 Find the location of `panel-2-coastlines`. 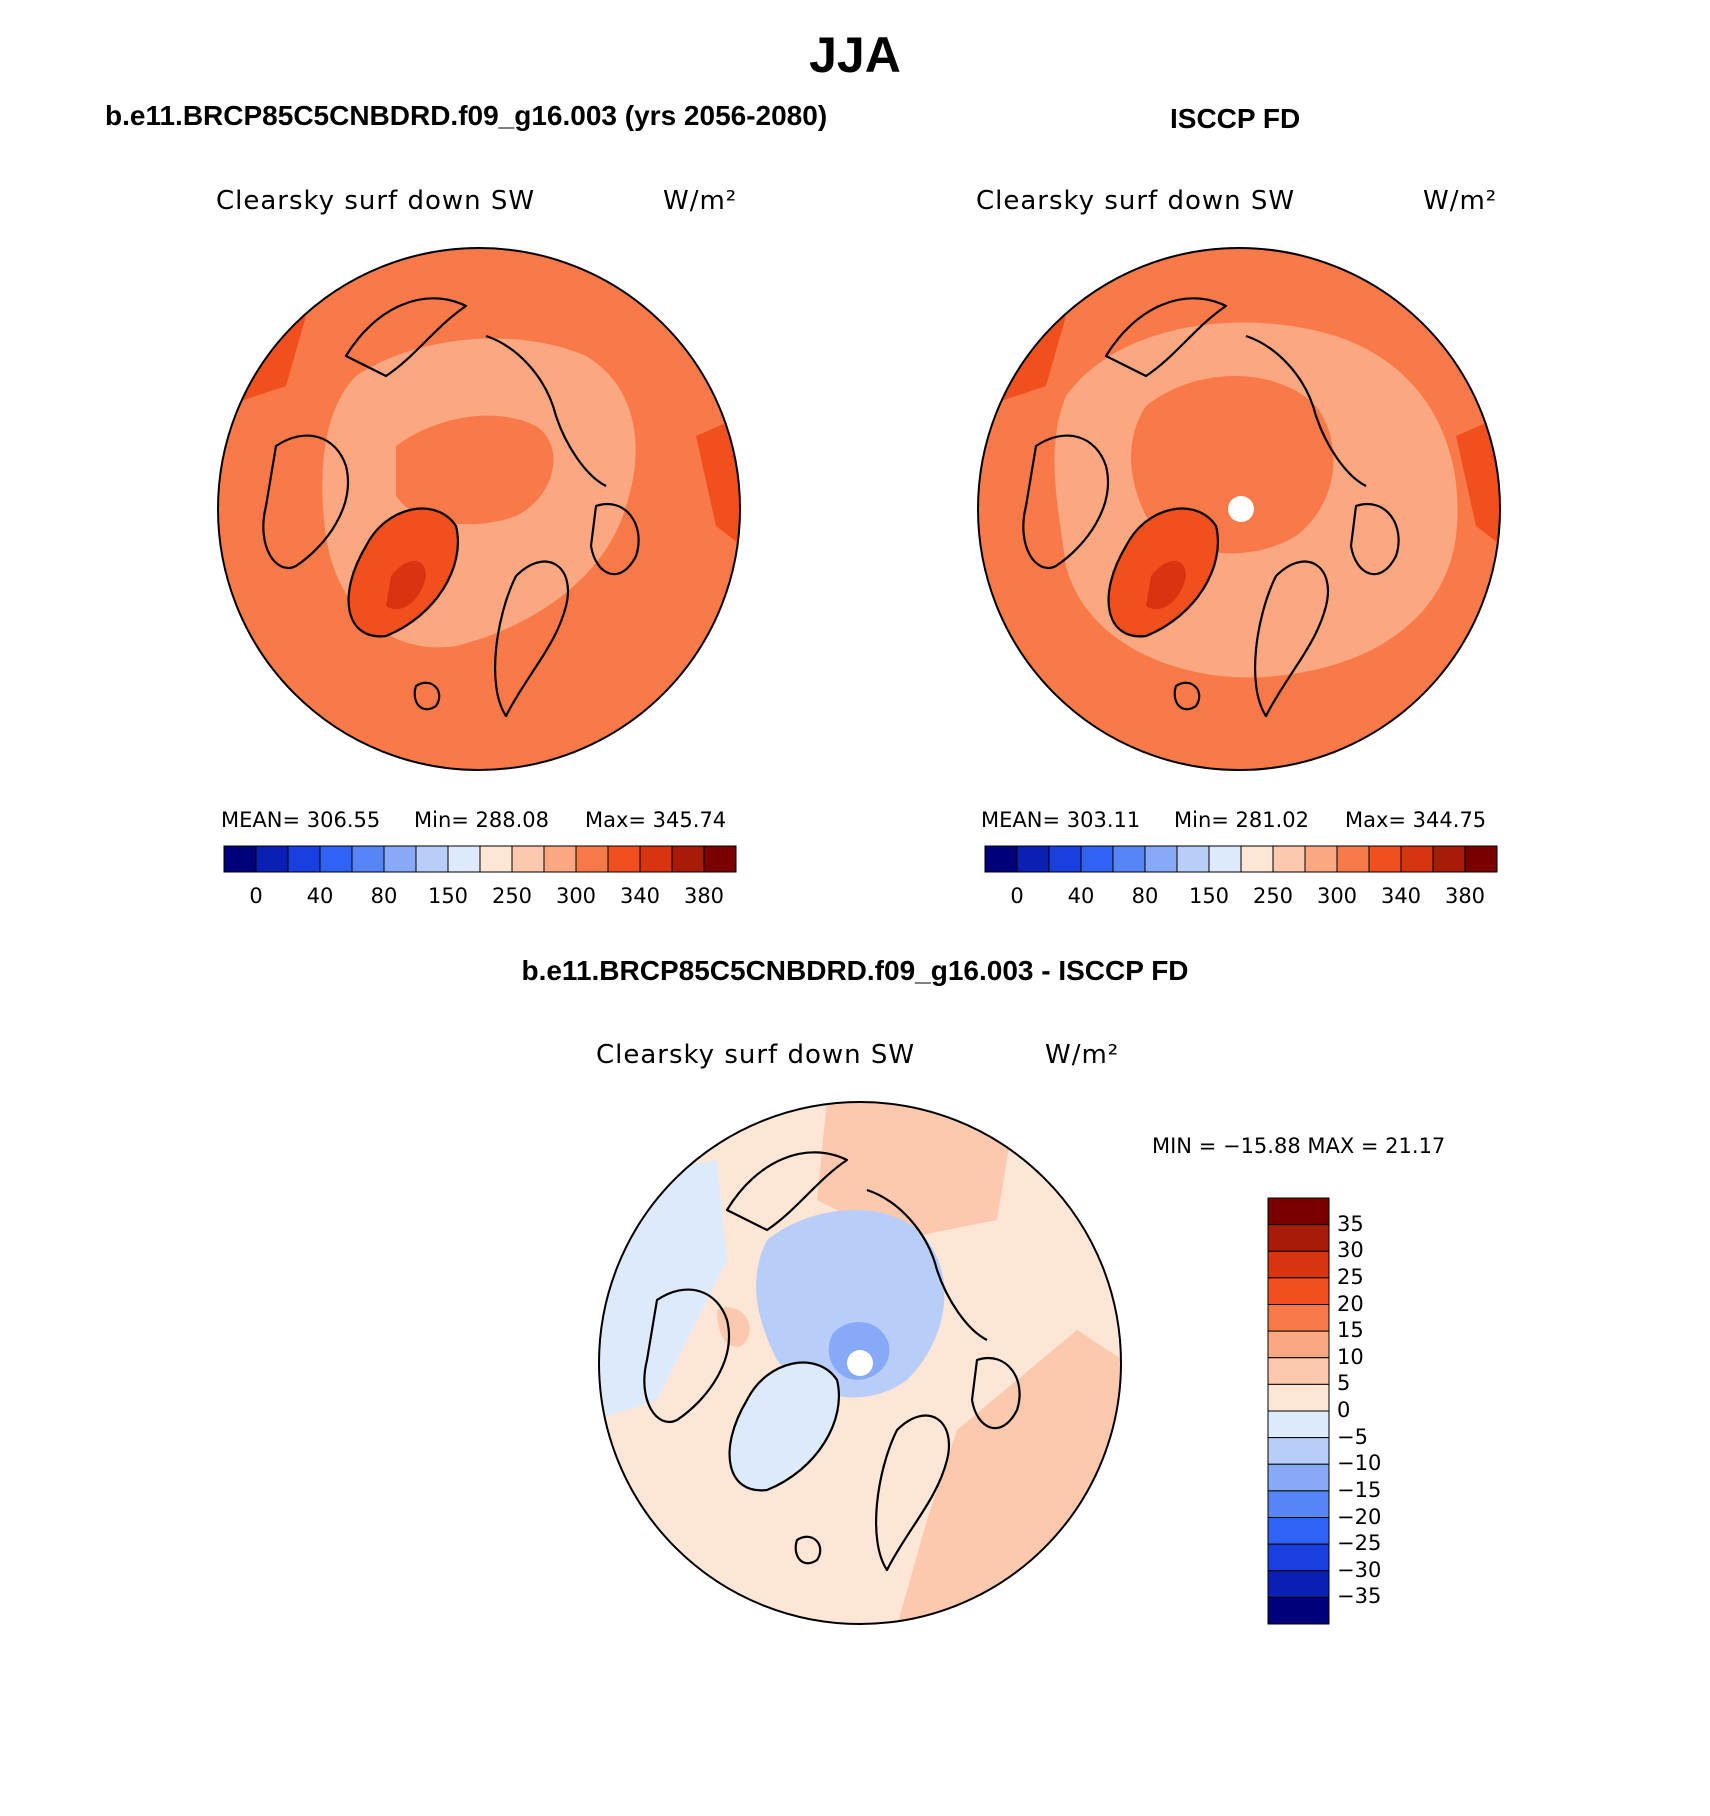

panel-2-coastlines is located at coordinates (1211, 507).